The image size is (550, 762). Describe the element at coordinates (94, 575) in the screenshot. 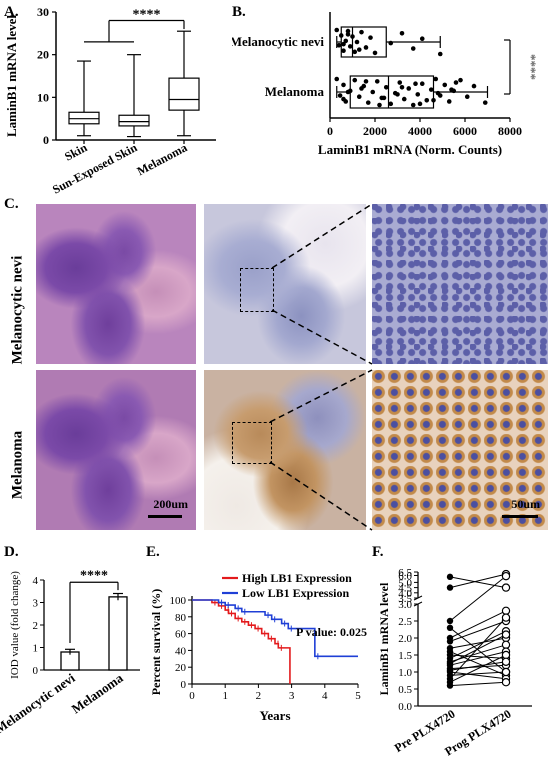

I see `d-significance: ****` at that location.